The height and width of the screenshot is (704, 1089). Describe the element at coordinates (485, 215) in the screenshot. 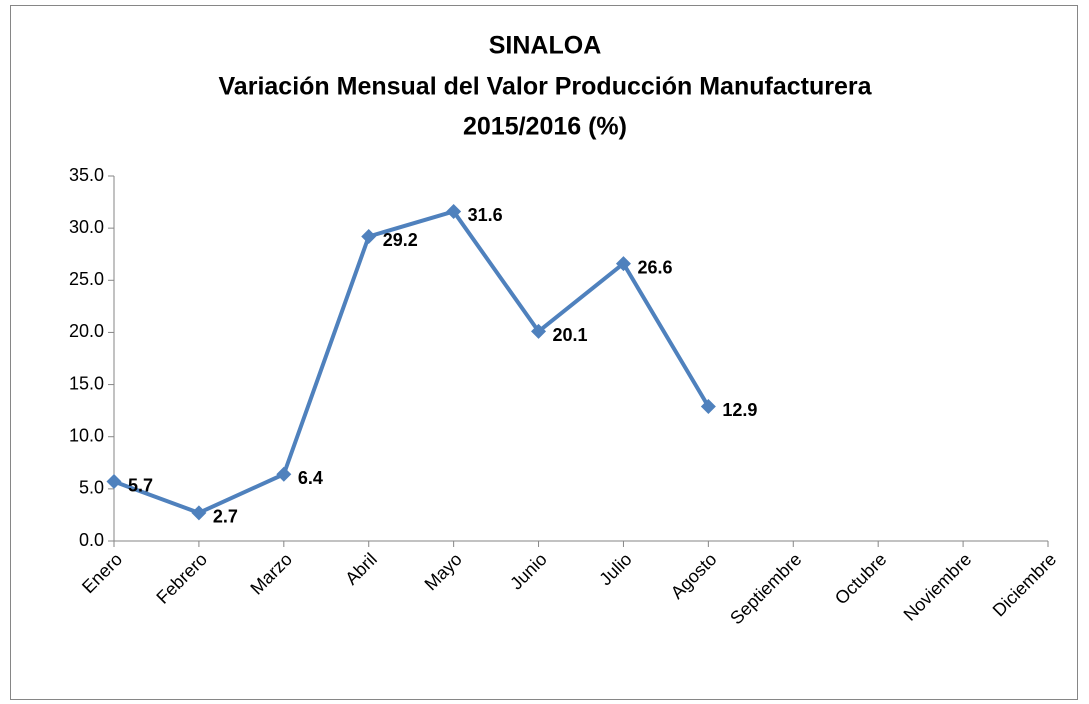

I see `data-label: 31.6` at that location.